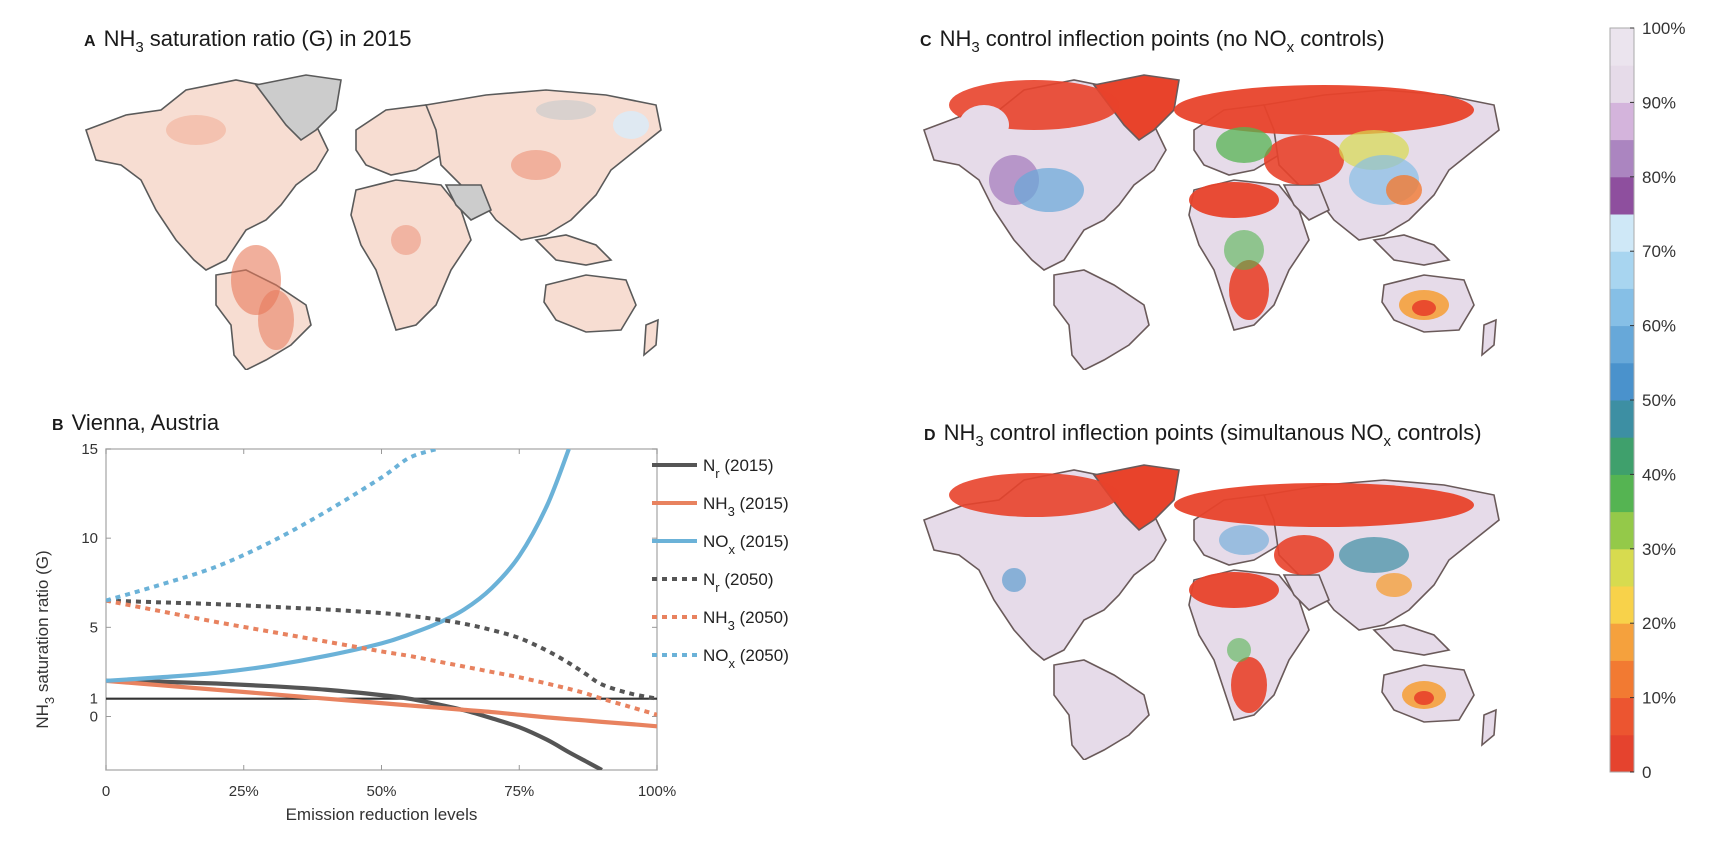 The width and height of the screenshot is (1730, 862). I want to click on panel-b-title-text: Vienna, Austria, so click(145, 422).